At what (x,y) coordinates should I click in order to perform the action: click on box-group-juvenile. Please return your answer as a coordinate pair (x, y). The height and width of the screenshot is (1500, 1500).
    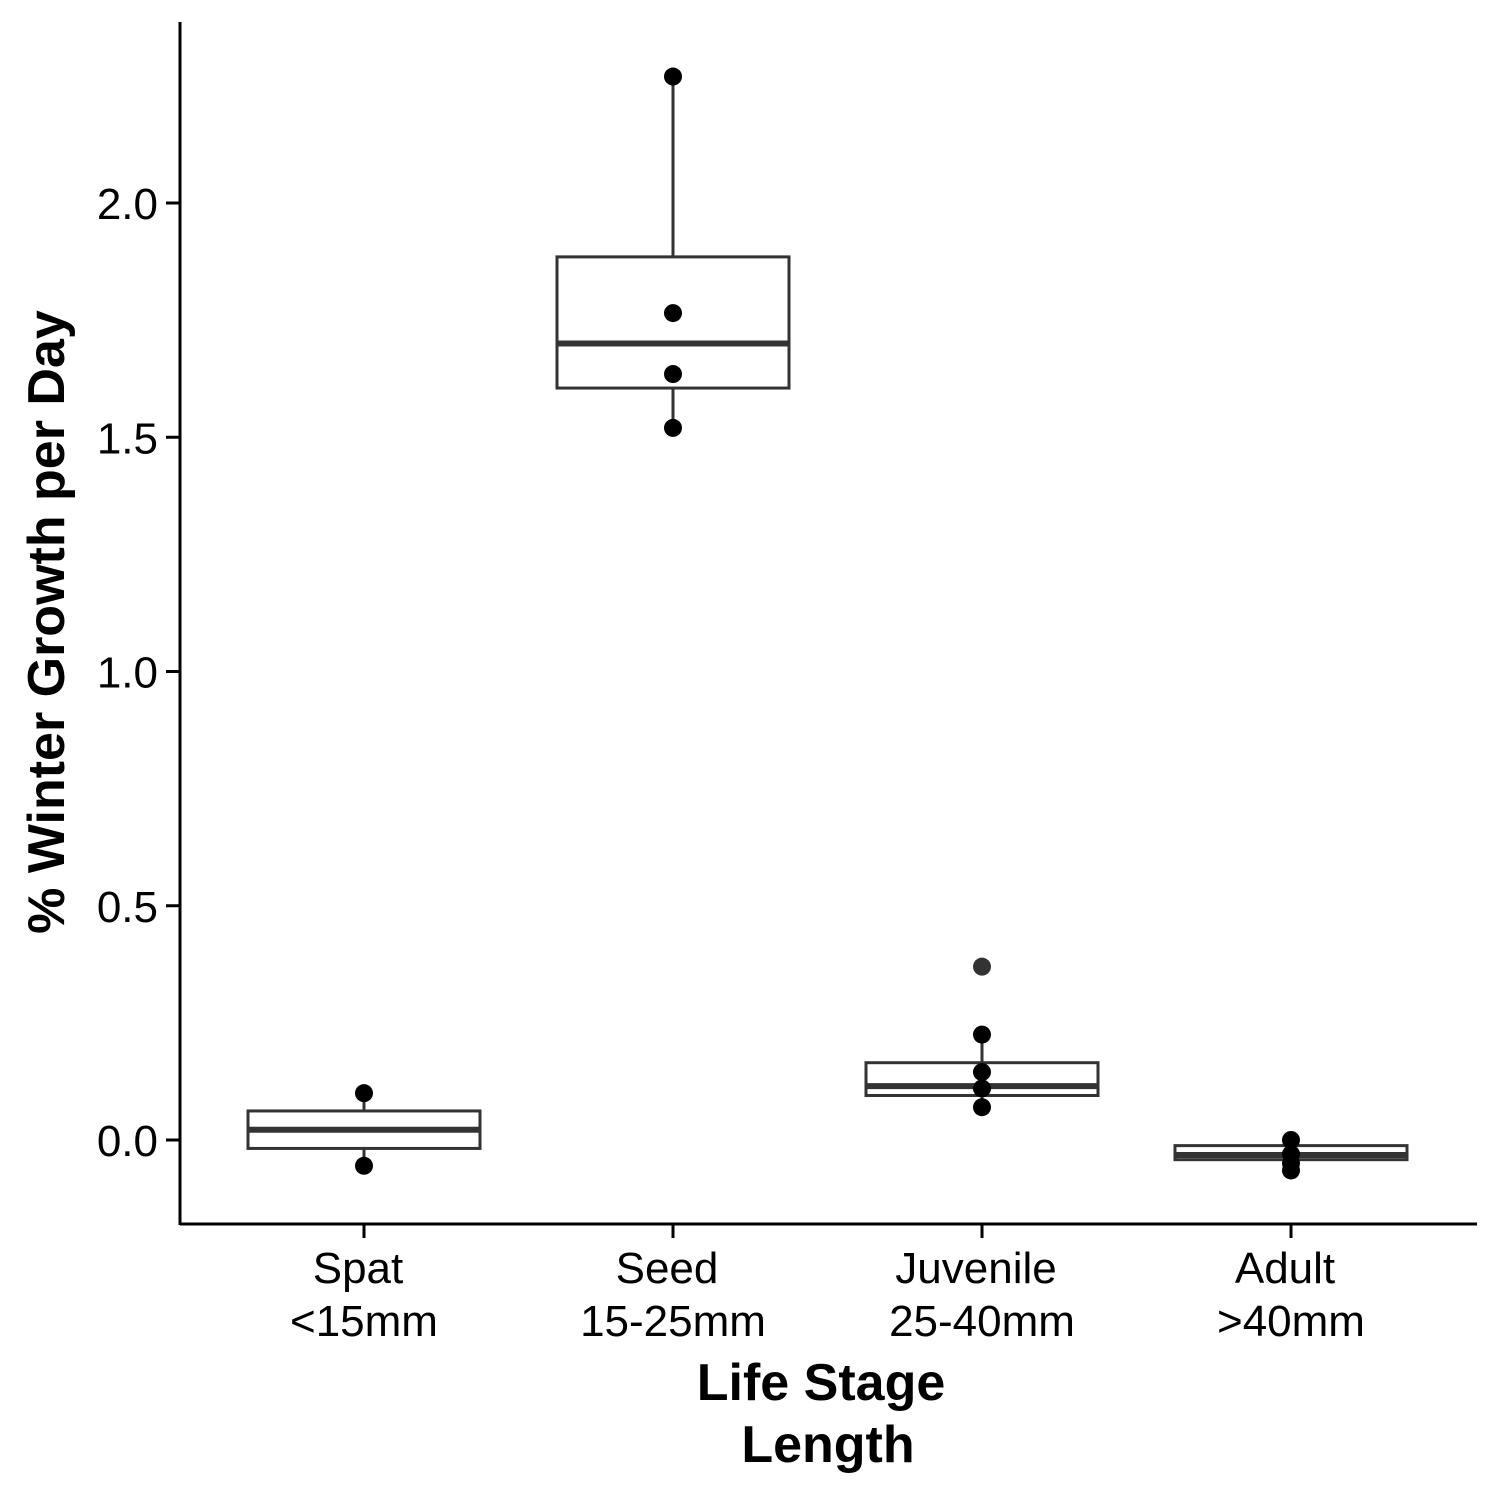
    Looking at the image, I should click on (982, 1037).